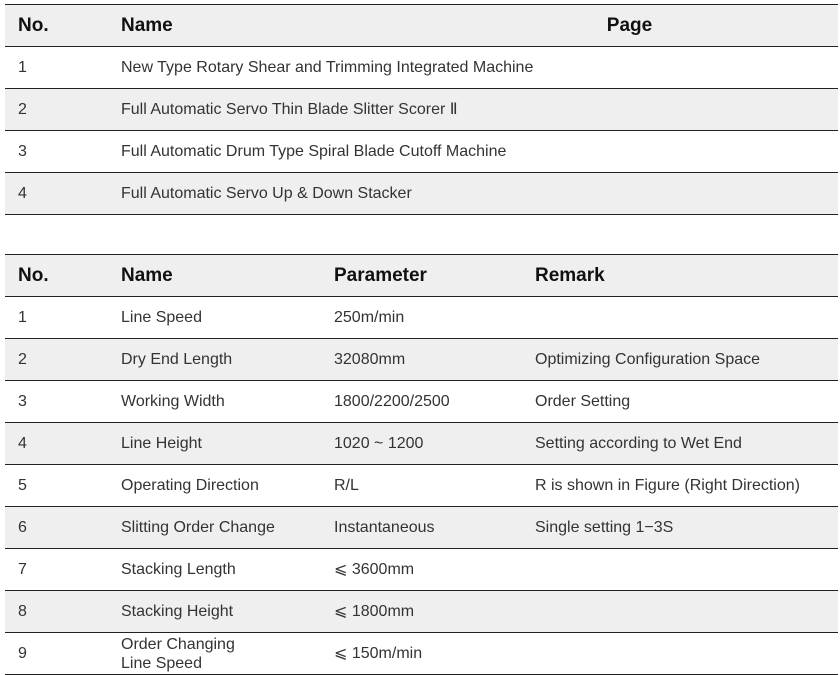  What do you see at coordinates (686, 401) in the screenshot?
I see `row-remark: Order Setting` at bounding box center [686, 401].